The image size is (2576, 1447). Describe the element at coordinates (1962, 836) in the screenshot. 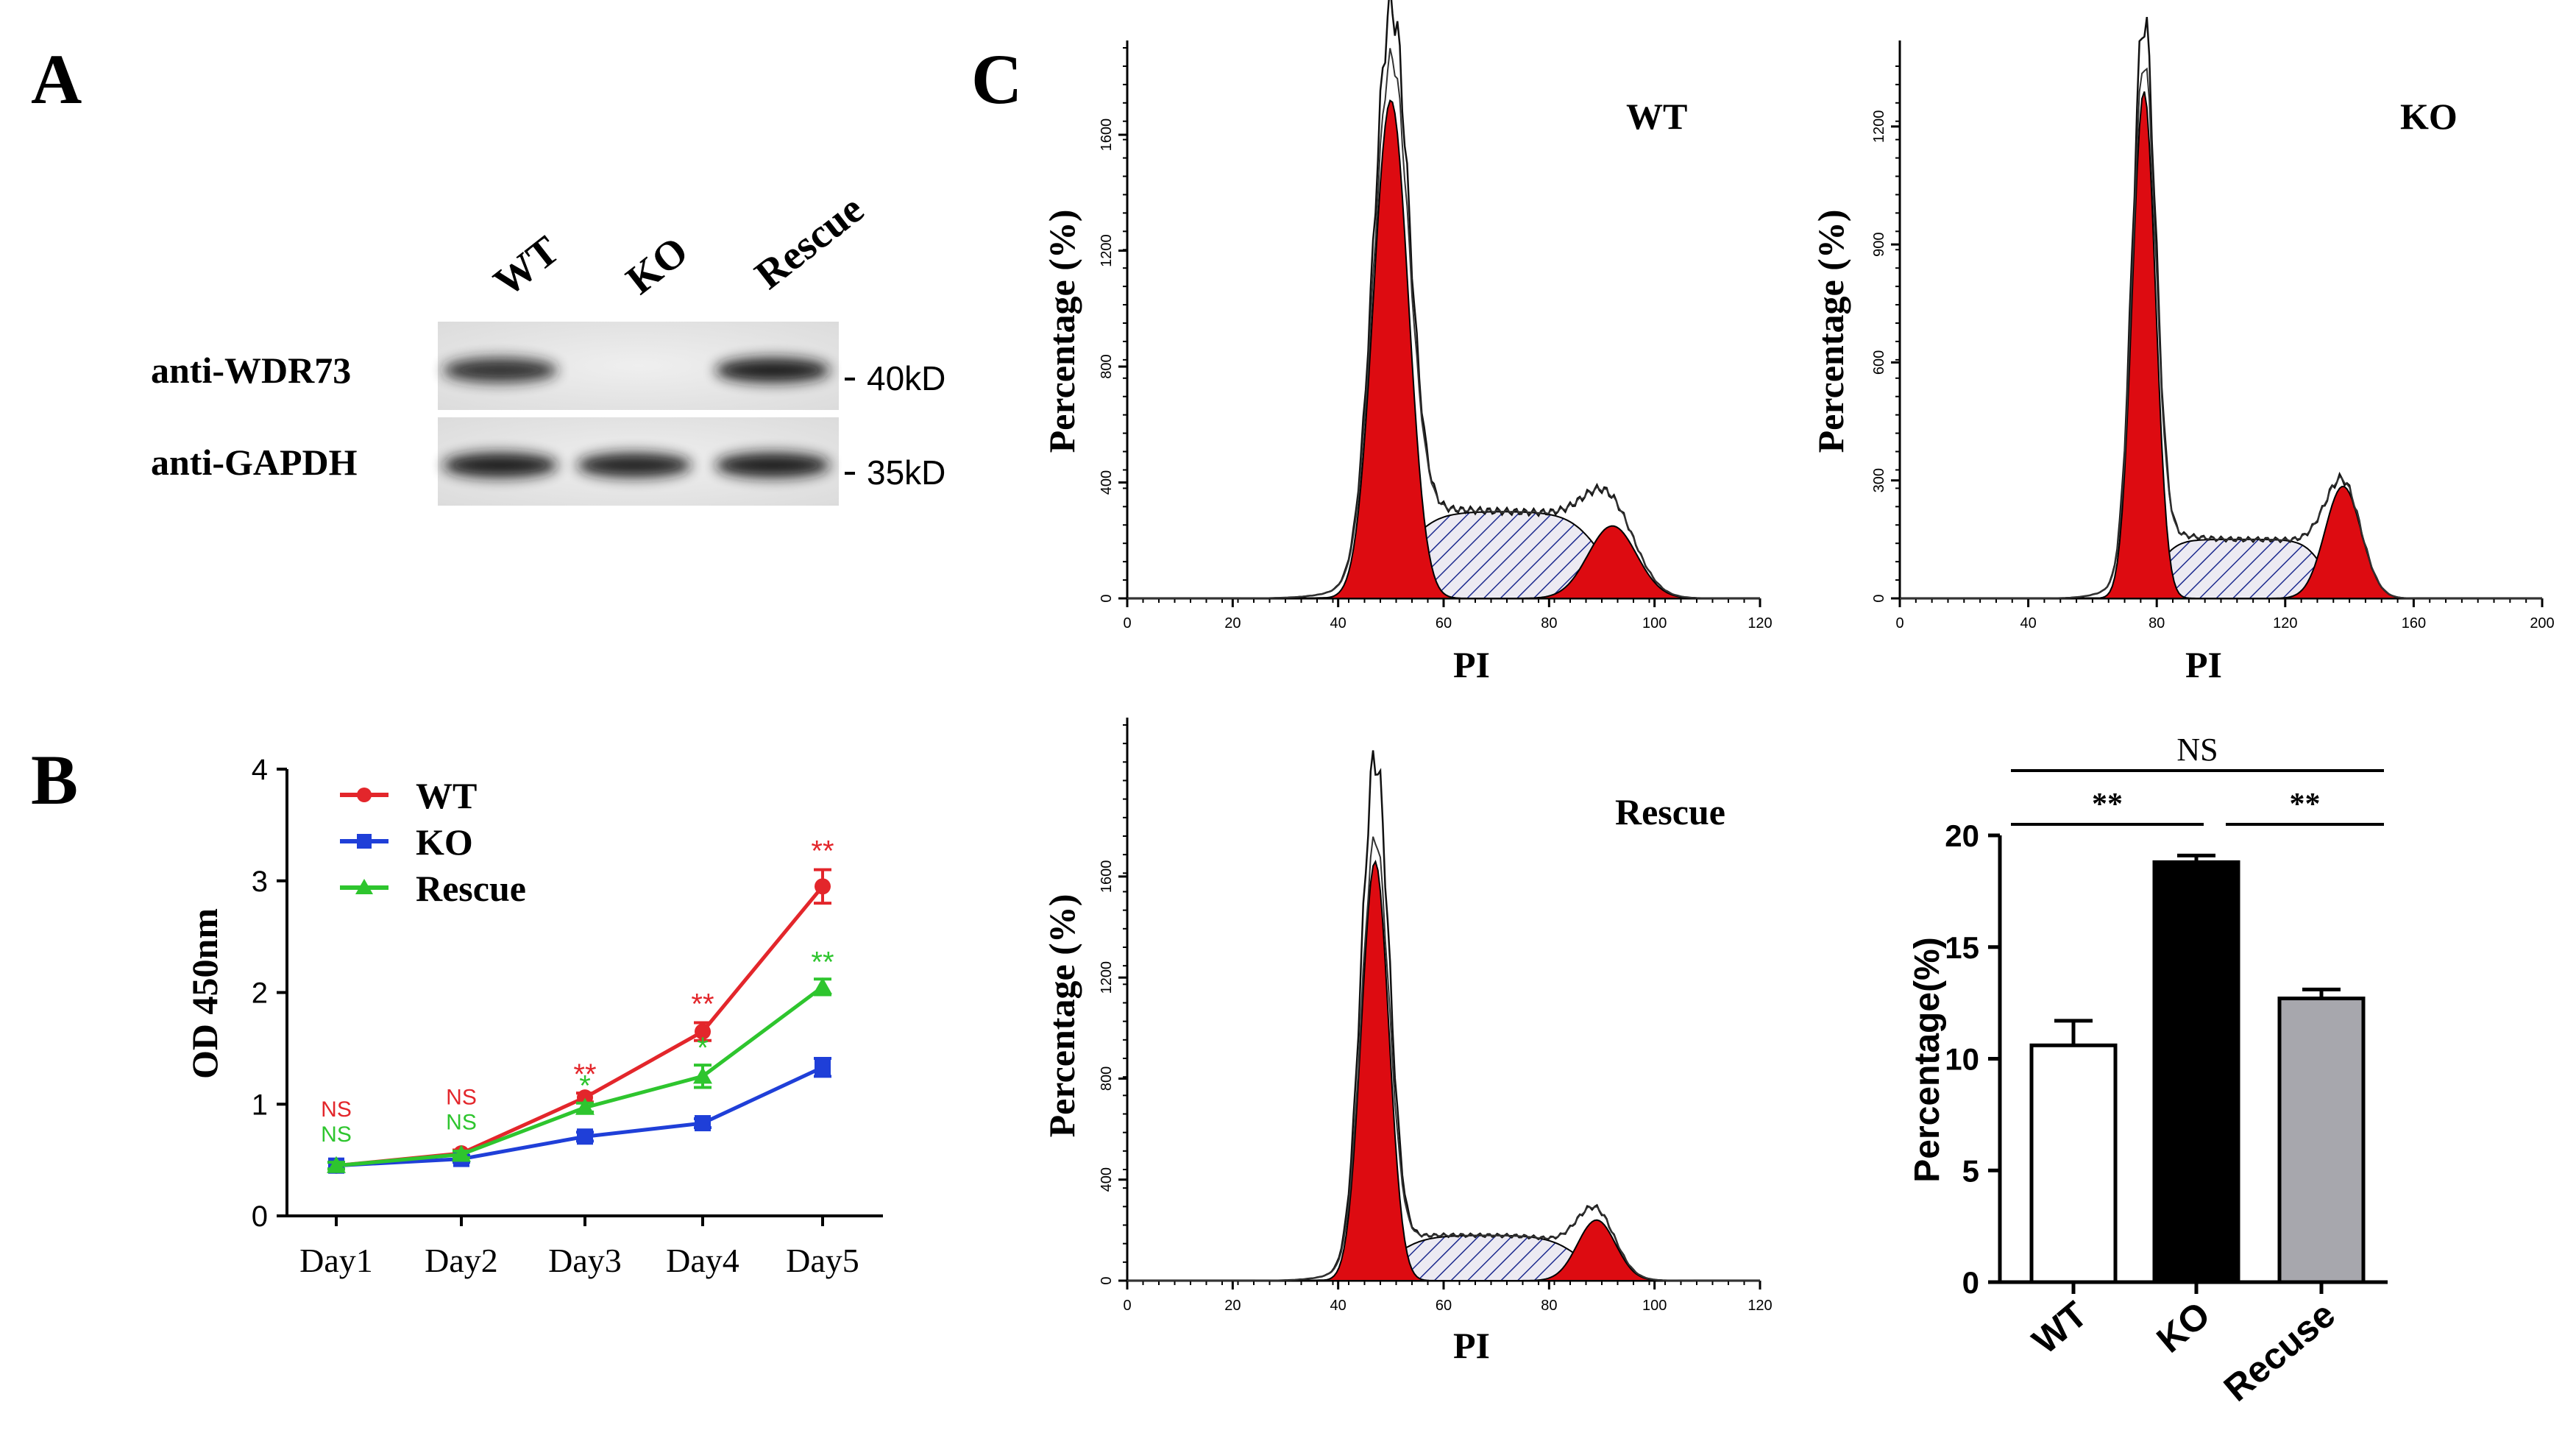

I see `bar-y-tick-label: 20` at that location.